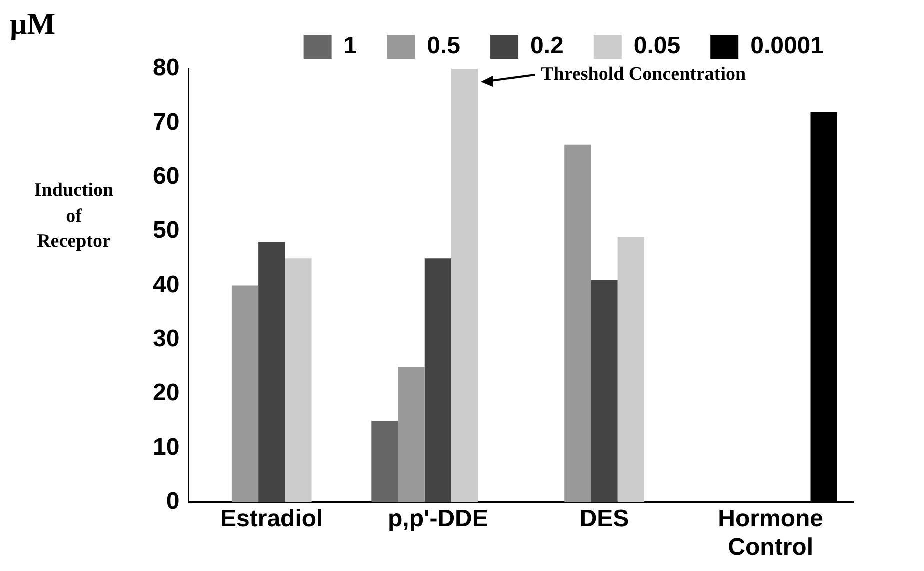 Image resolution: width=924 pixels, height=571 pixels. Describe the element at coordinates (771, 533) in the screenshot. I see `x-tick-label: Hormone Control` at that location.